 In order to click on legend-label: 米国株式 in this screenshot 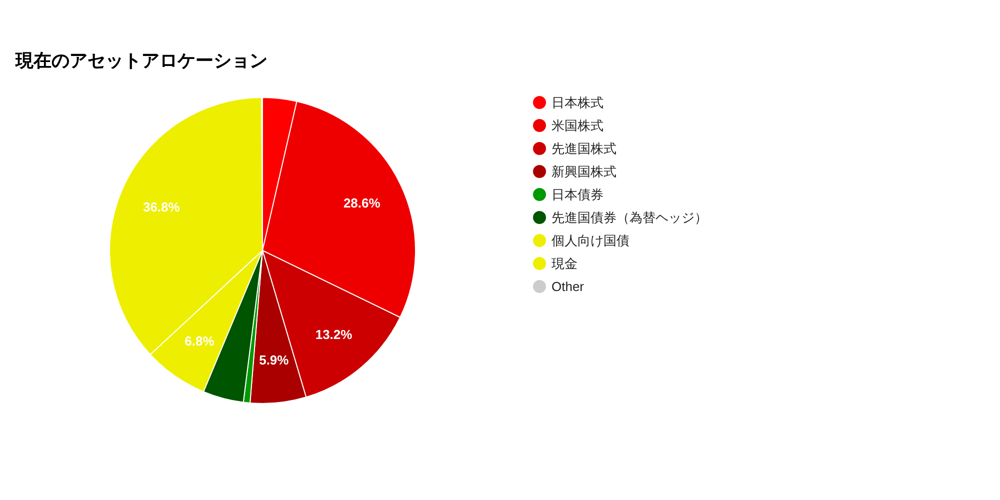, I will do `click(578, 125)`.